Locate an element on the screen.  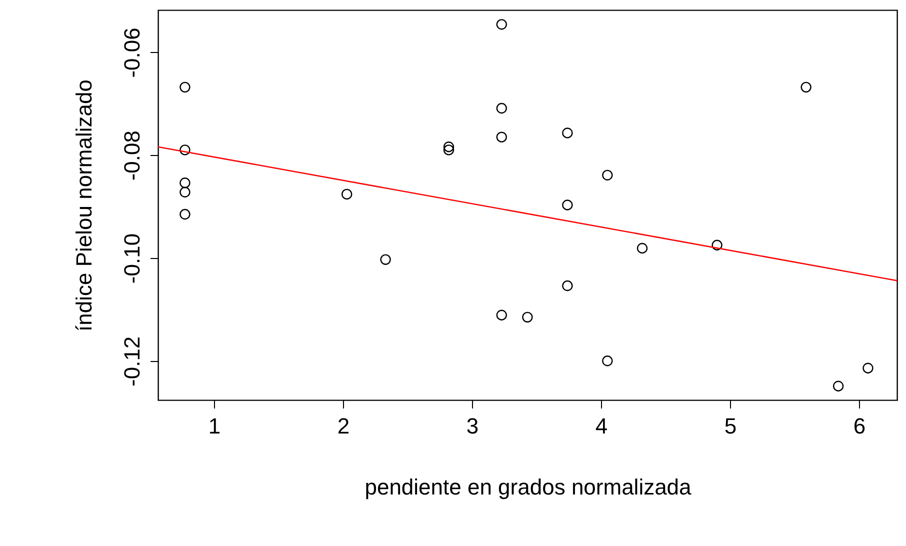
x-tick-label: 6 is located at coordinates (859, 426).